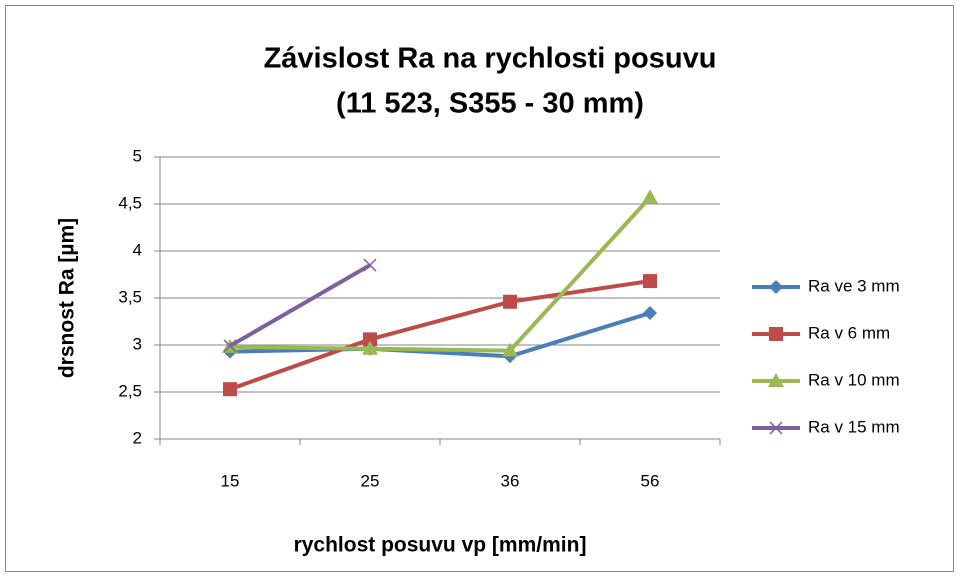  What do you see at coordinates (67, 298) in the screenshot?
I see `y-axis-title: drsnost Ra [µm]` at bounding box center [67, 298].